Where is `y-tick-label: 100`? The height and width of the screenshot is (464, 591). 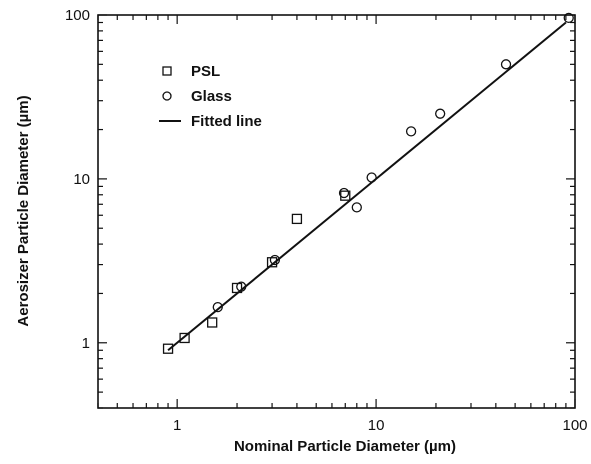
y-tick-label: 100 is located at coordinates (77, 15).